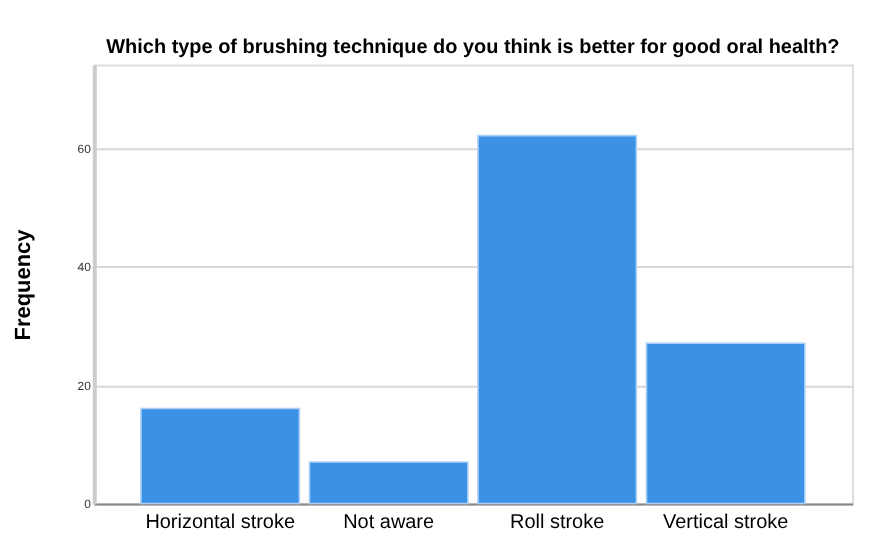  I want to click on chart-title: Which type of brushing technique do you think is better for good oral health?, so click(473, 47).